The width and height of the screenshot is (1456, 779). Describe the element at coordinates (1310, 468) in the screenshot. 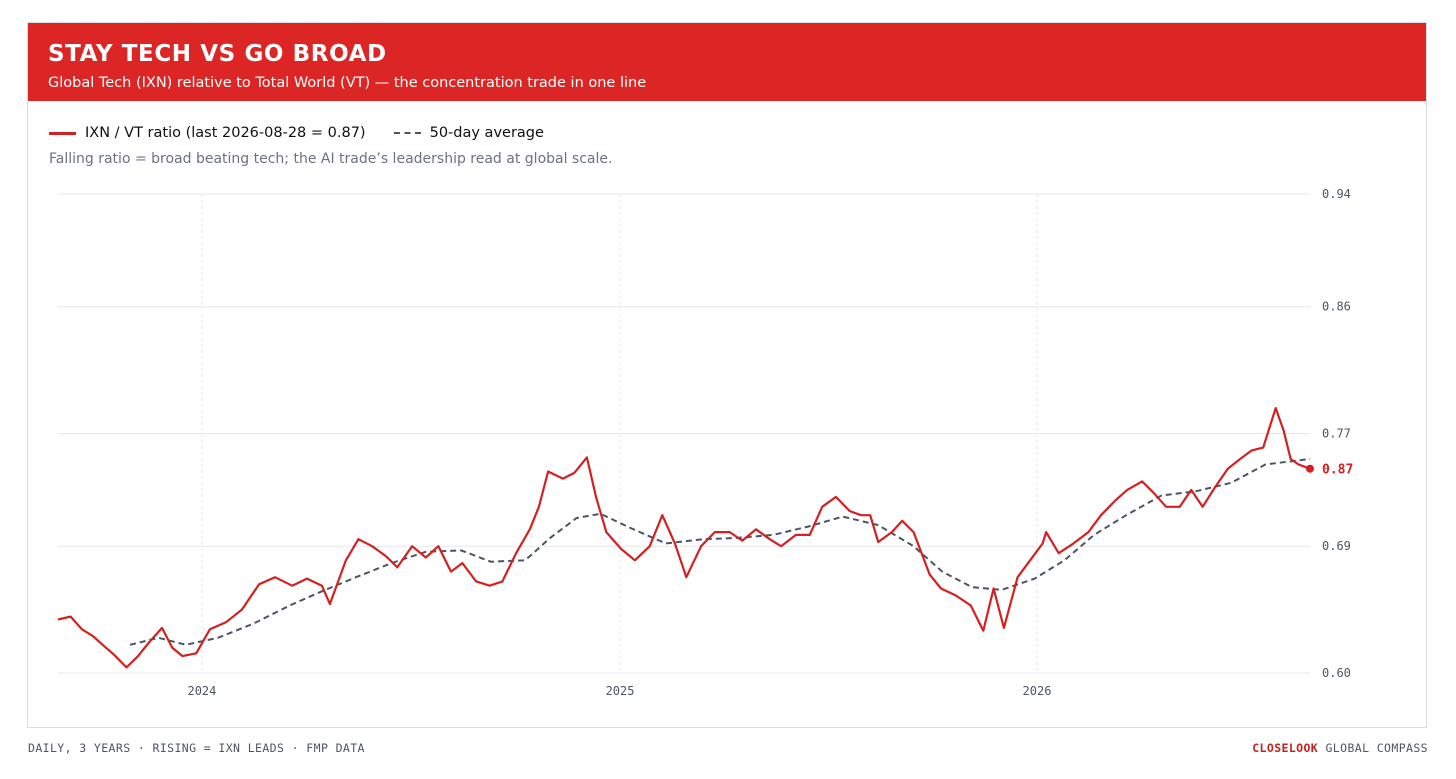

I see `last-value-marker` at that location.